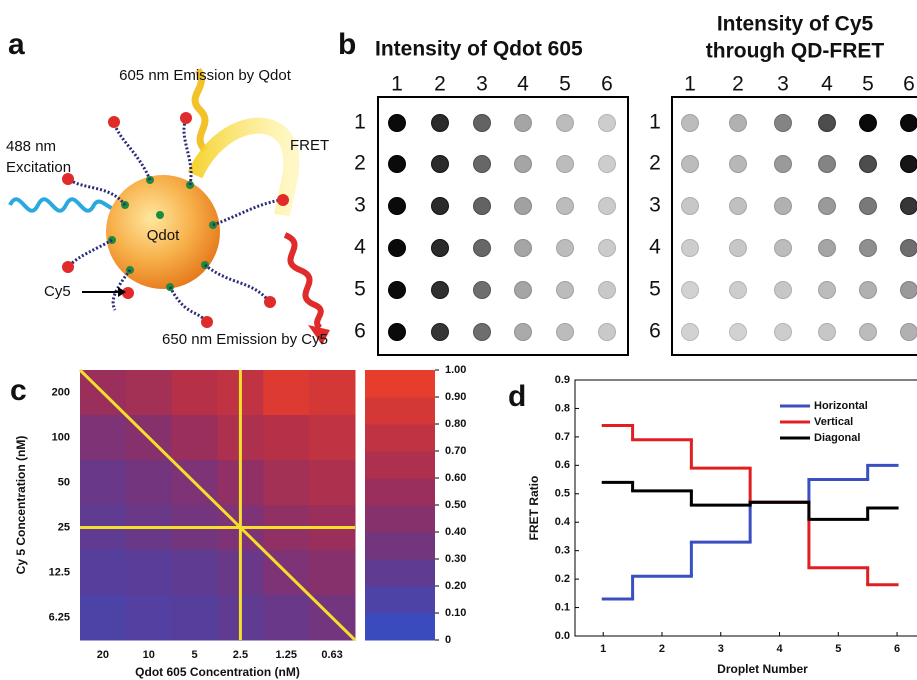 The image size is (917, 680). Describe the element at coordinates (562, 579) in the screenshot. I see `y-tick-label: 0.2` at that location.